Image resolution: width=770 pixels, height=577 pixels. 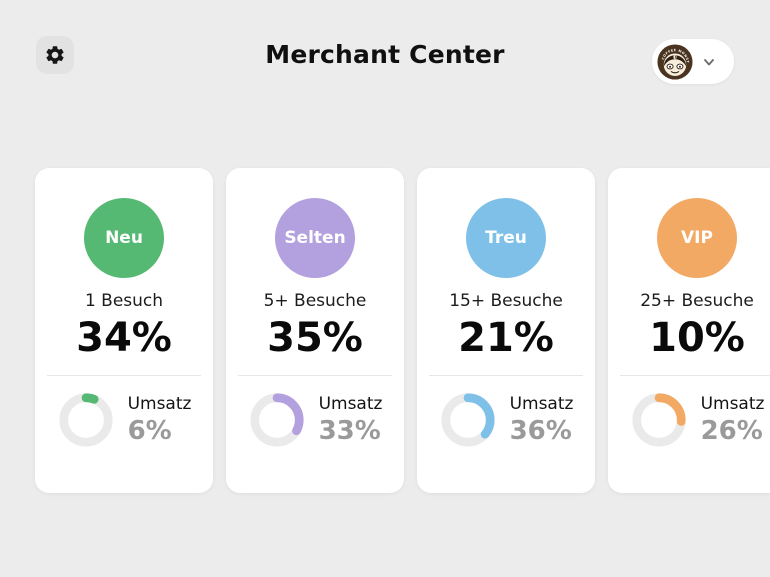 I want to click on segment-label: Treu, so click(x=506, y=238).